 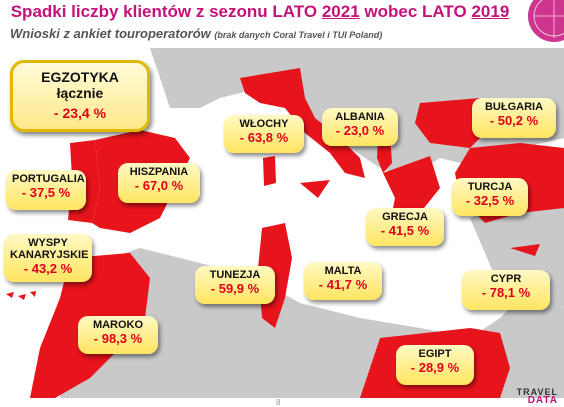 What do you see at coordinates (141, 11) in the screenshot?
I see `title-prefix: Spadki liczby klientów z sezonu` at bounding box center [141, 11].